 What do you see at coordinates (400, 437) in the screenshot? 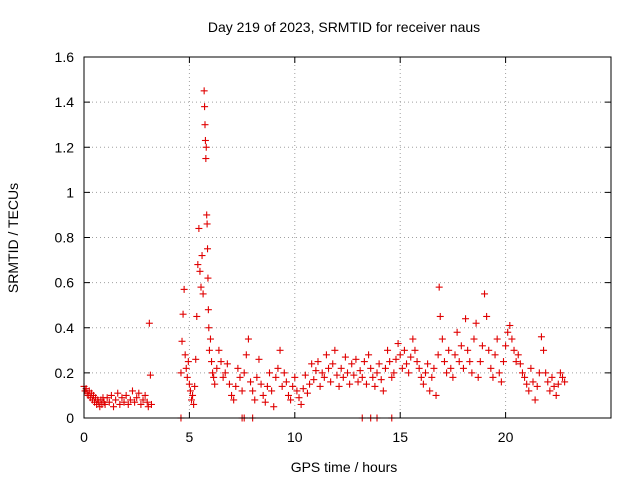
I see `x-tick-label: 15` at bounding box center [400, 437].